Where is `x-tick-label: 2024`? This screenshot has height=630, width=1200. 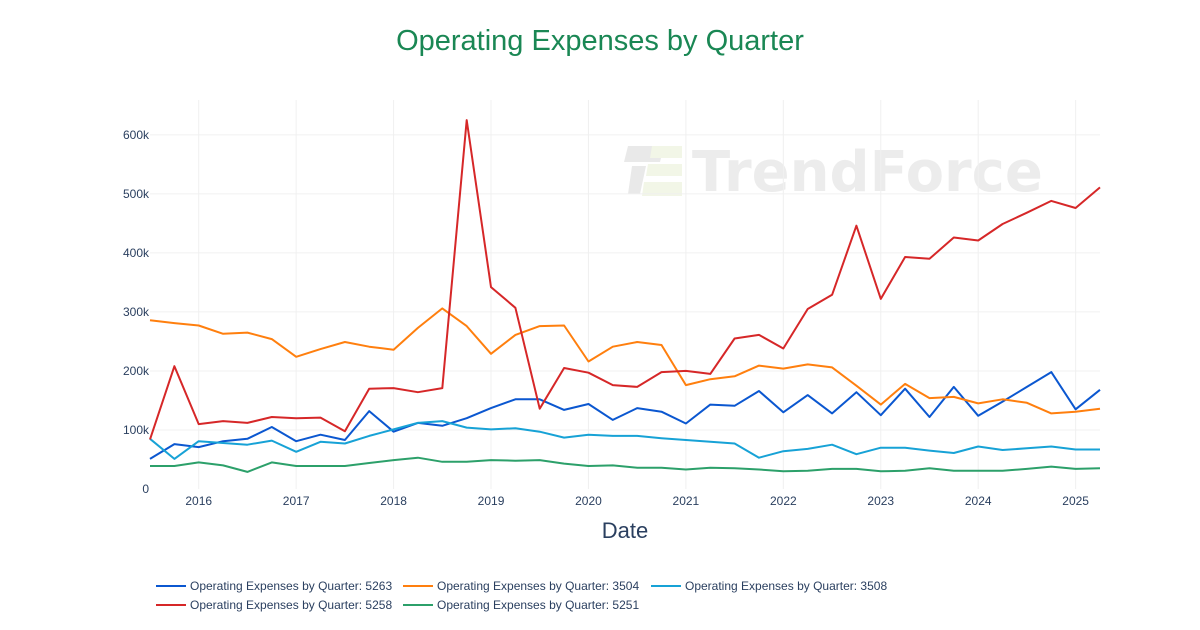 x-tick-label: 2024 is located at coordinates (978, 501).